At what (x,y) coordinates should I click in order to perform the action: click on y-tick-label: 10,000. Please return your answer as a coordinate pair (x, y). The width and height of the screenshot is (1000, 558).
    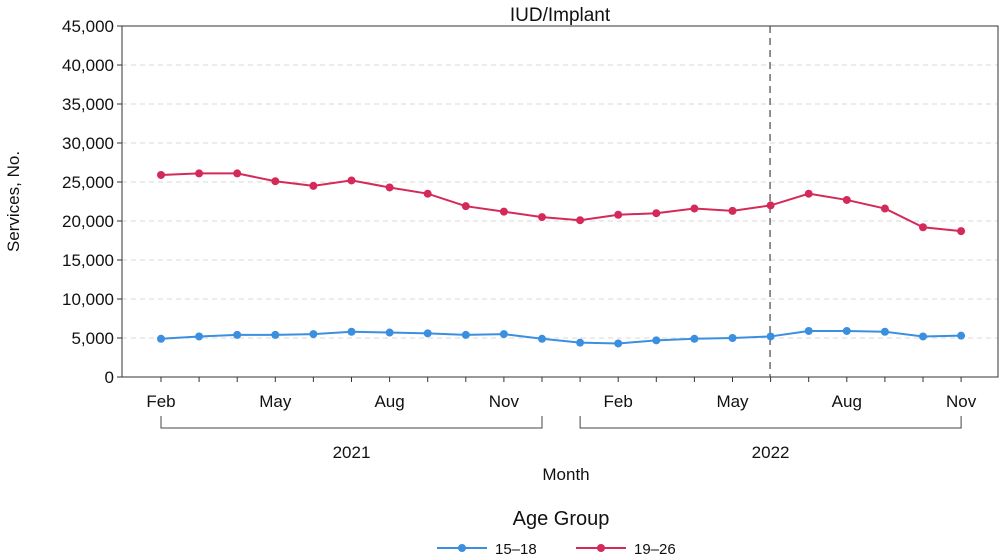
    Looking at the image, I should click on (88, 299).